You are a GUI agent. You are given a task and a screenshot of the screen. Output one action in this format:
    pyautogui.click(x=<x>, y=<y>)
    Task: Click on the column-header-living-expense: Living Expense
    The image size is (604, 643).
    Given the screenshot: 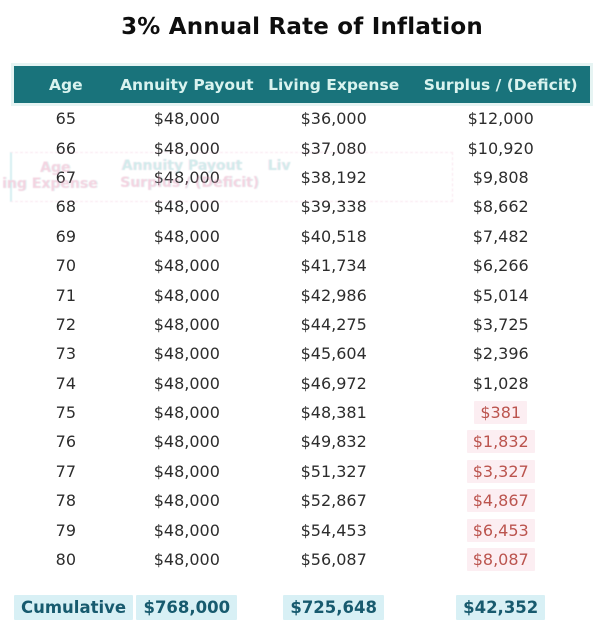 What is the action you would take?
    pyautogui.click(x=334, y=84)
    